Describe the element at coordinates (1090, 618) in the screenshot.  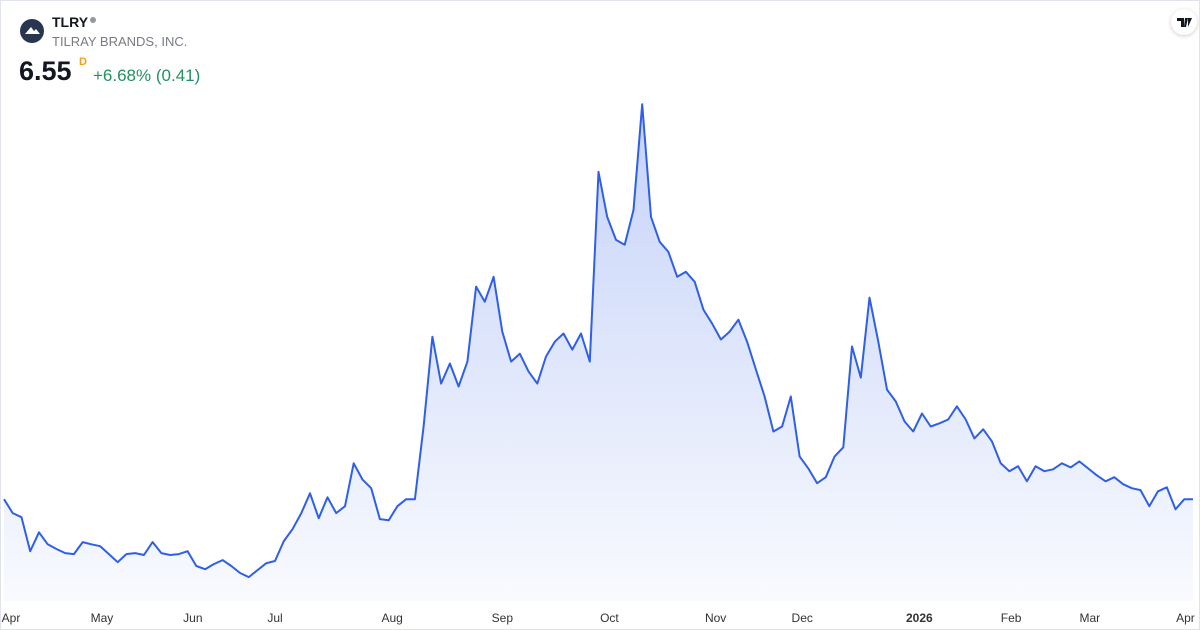
I see `x-tick-label: Mar` at that location.